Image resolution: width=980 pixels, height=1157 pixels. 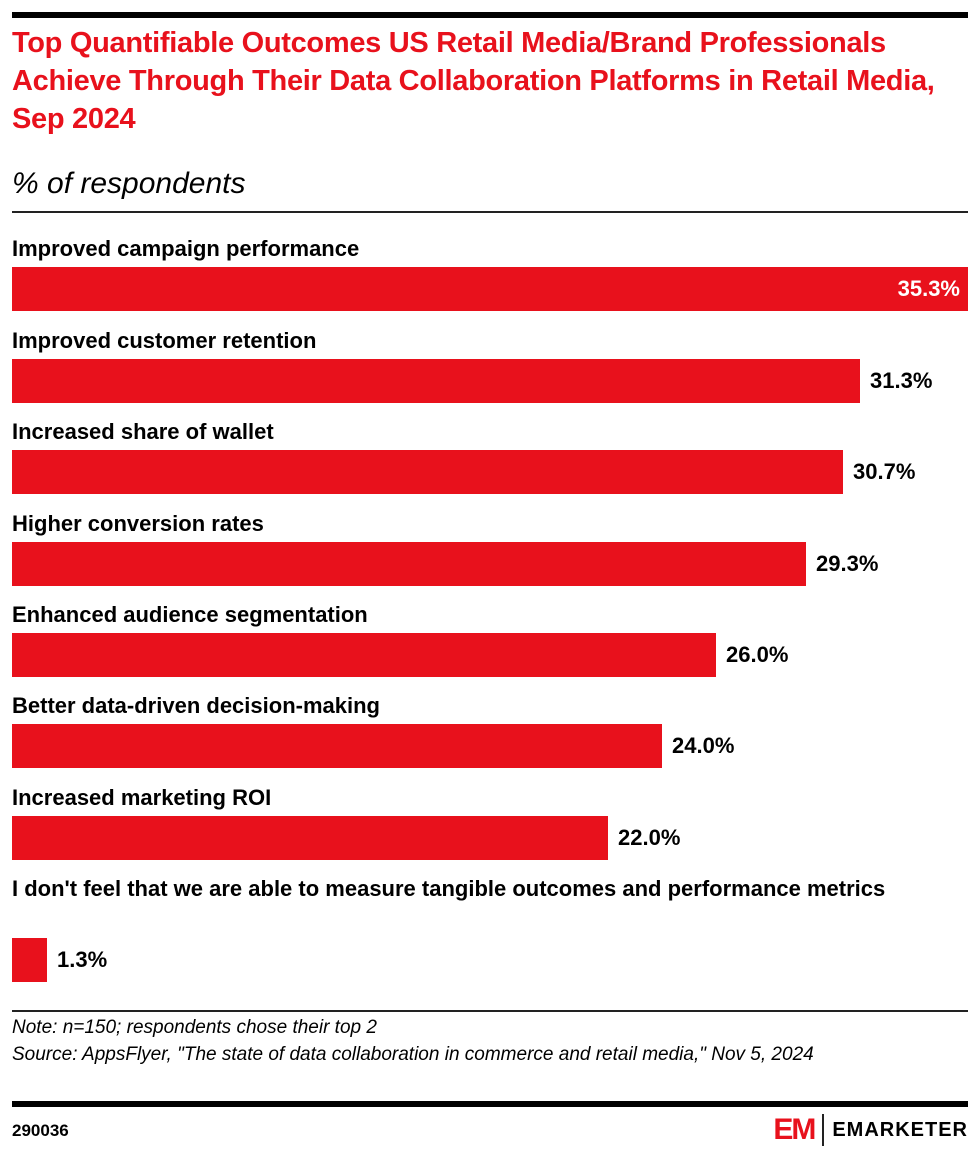 What do you see at coordinates (143, 431) in the screenshot?
I see `category-label: Increased share of wallet` at bounding box center [143, 431].